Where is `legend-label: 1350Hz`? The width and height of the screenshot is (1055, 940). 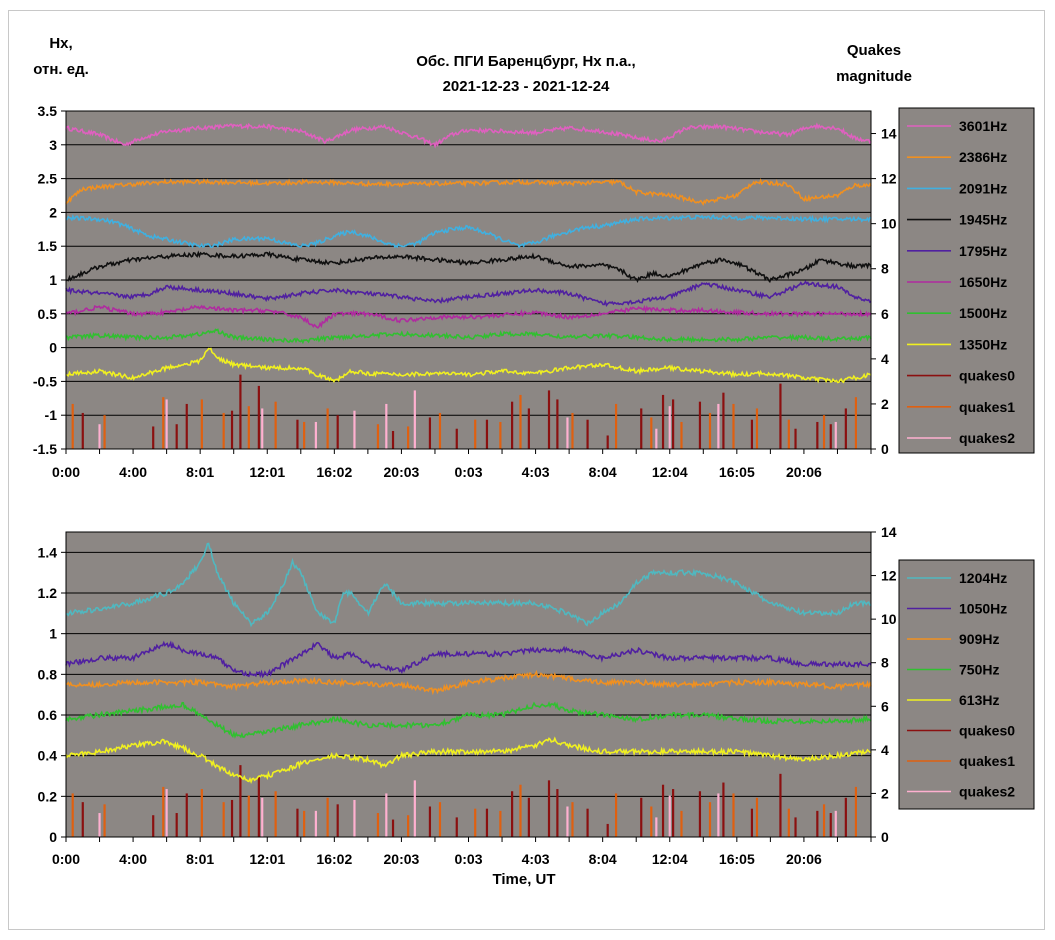
legend-label: 1350Hz is located at coordinates (983, 344).